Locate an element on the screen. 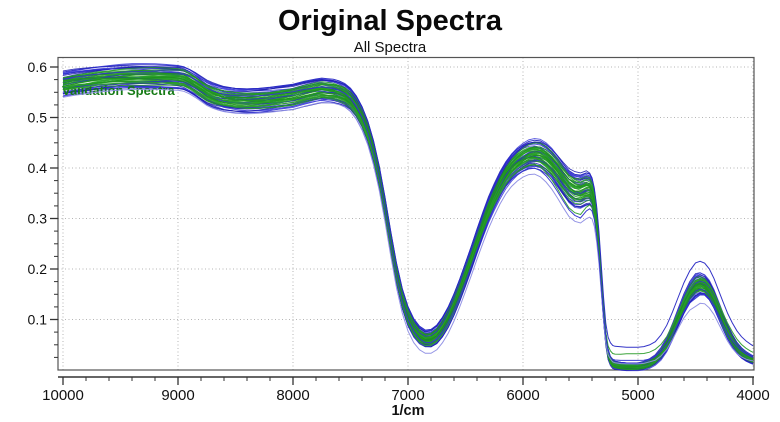 The height and width of the screenshot is (422, 780). x-tick-label: 6000 is located at coordinates (522, 395).